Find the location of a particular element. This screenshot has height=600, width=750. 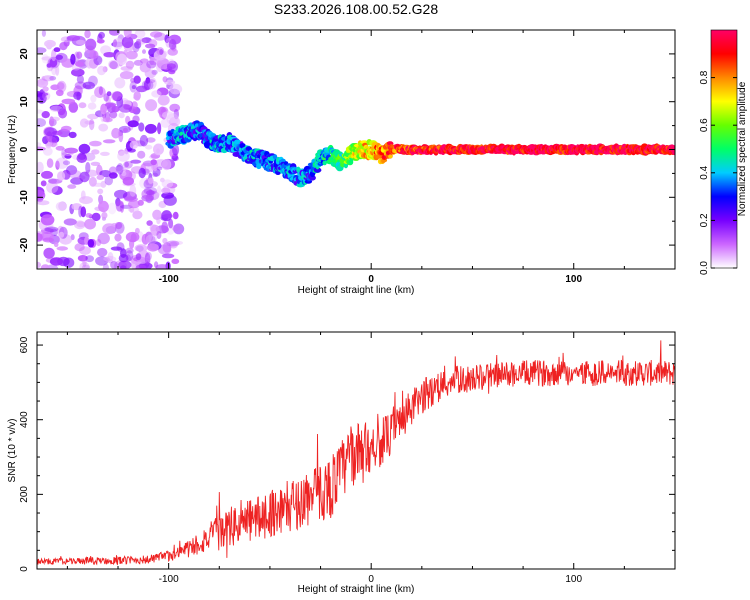

colorbar-ticks: 0.0 0.2 0.4 0.6 0.8 is located at coordinates (718, 172).